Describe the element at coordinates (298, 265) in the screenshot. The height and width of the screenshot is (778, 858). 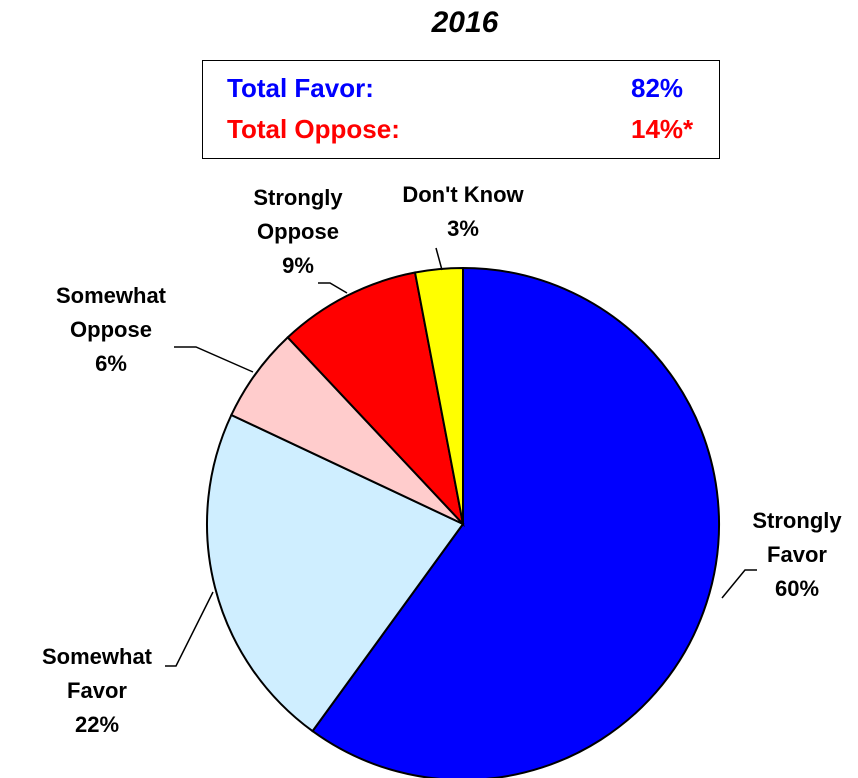
I see `slice-value-label: 9%` at that location.